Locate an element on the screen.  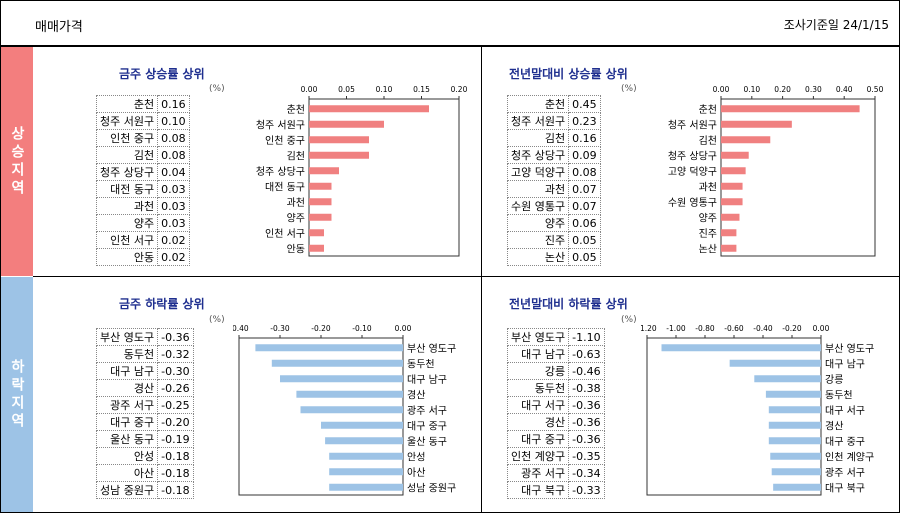
region-name: 광주 서구 is located at coordinates (127, 405).